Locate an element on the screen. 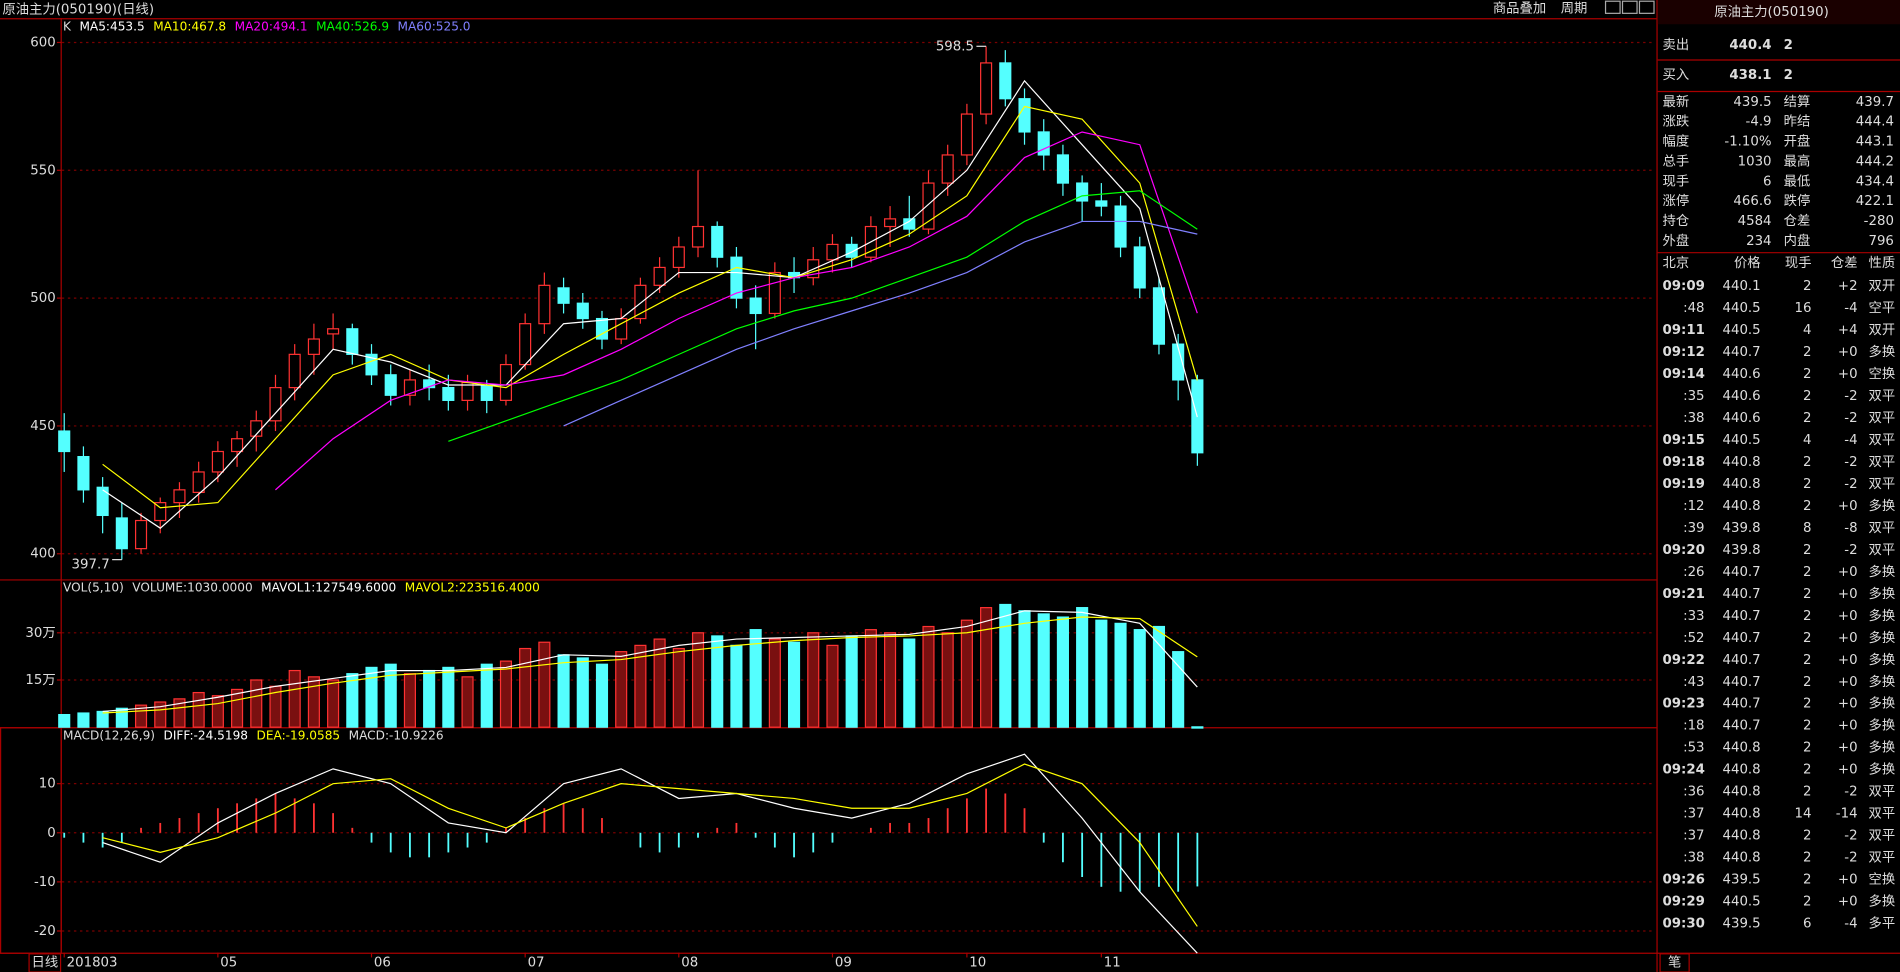 This screenshot has height=972, width=1900. stat-value: 444.2 is located at coordinates (1875, 161).